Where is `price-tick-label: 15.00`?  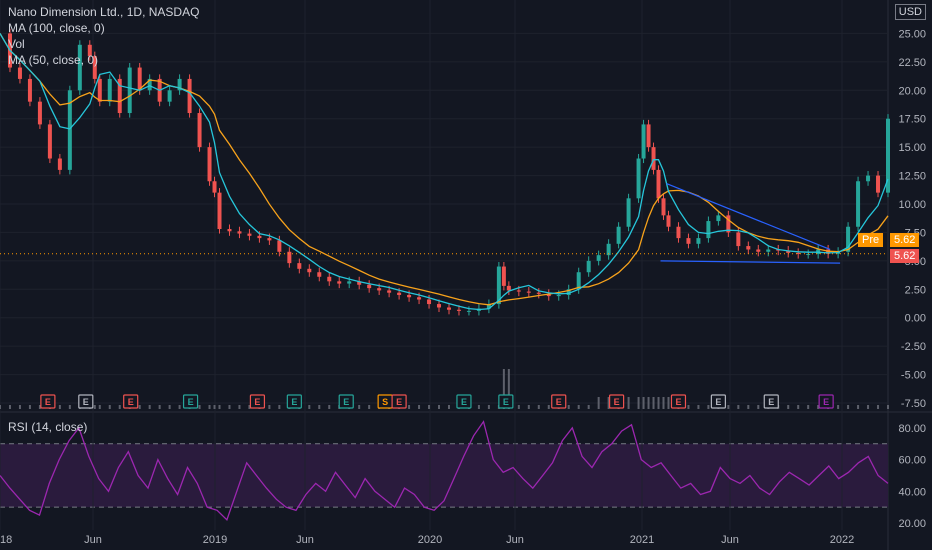
price-tick-label: 15.00 is located at coordinates (912, 148).